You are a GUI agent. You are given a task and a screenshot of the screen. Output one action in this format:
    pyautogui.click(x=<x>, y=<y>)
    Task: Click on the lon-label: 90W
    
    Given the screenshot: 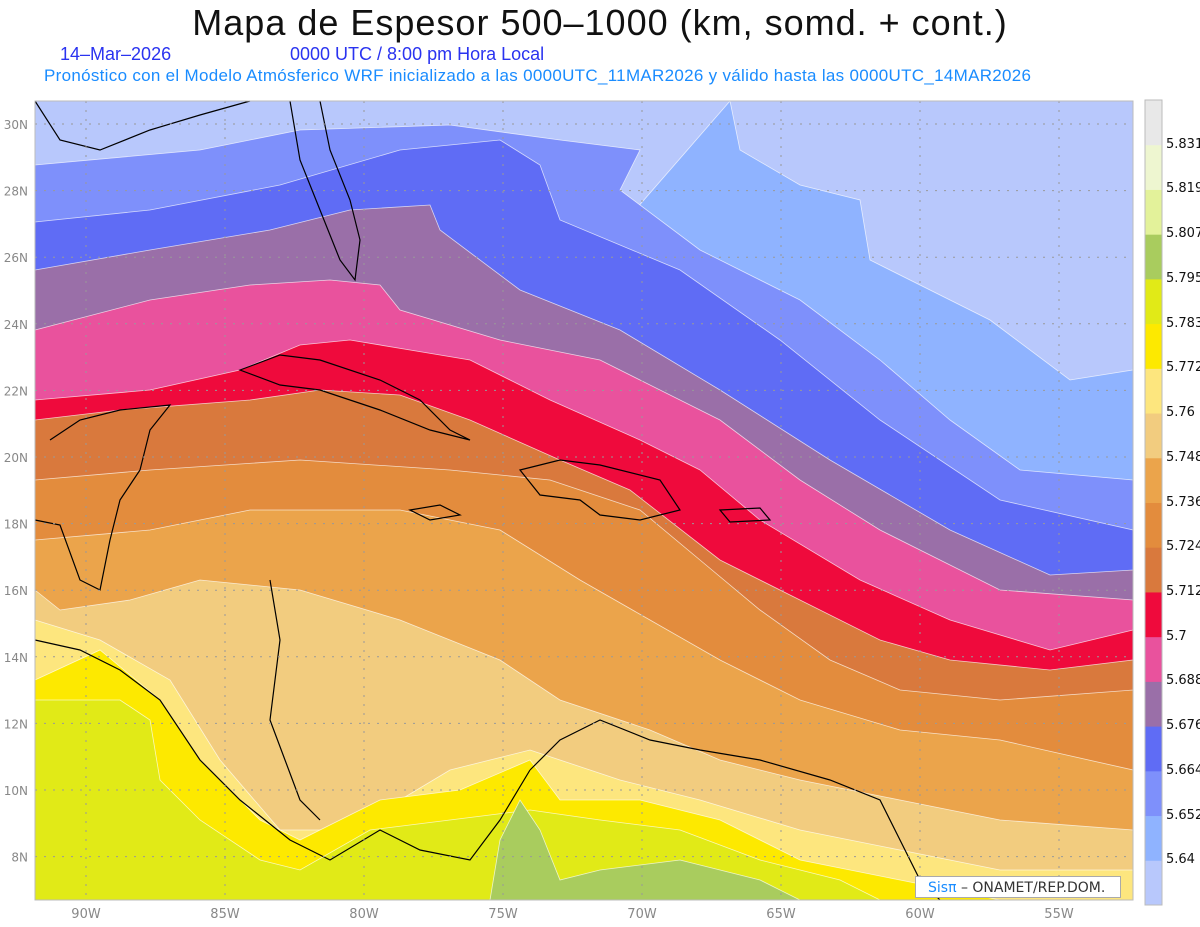 What is the action you would take?
    pyautogui.click(x=86, y=914)
    